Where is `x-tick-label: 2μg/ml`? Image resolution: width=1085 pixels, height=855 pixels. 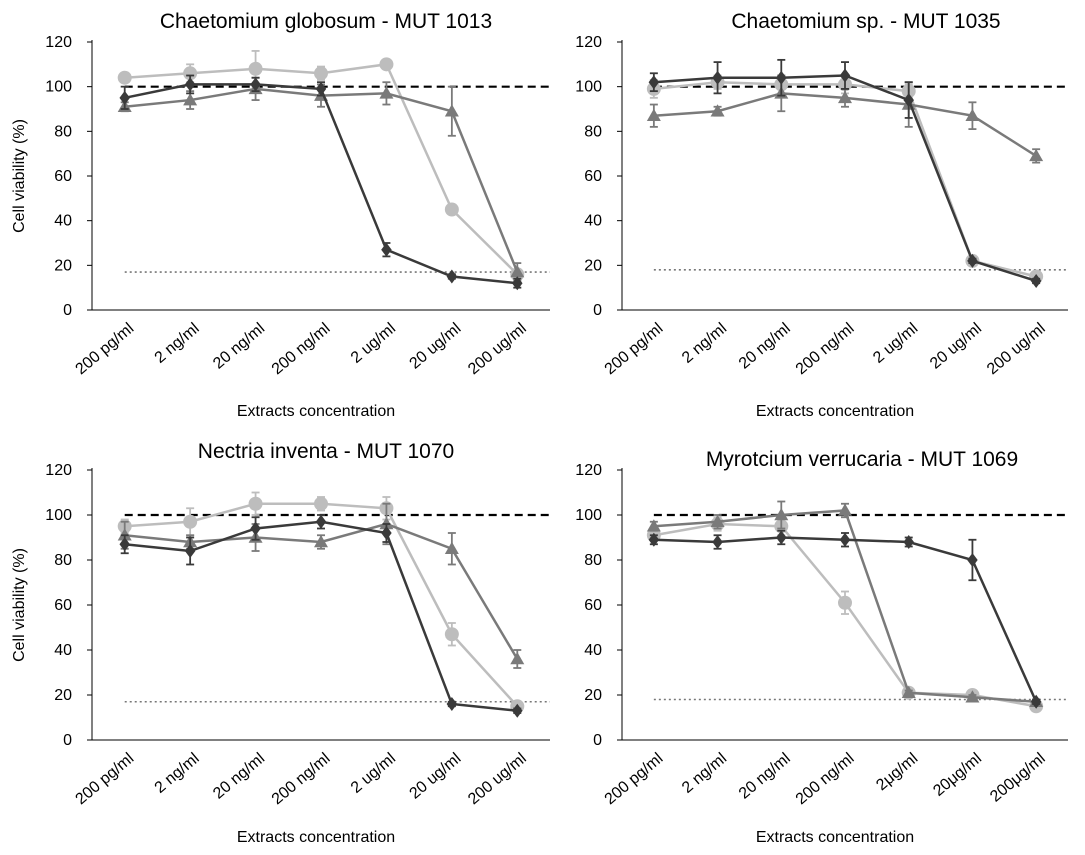 x-tick-label: 2μg/ml is located at coordinates (897, 772).